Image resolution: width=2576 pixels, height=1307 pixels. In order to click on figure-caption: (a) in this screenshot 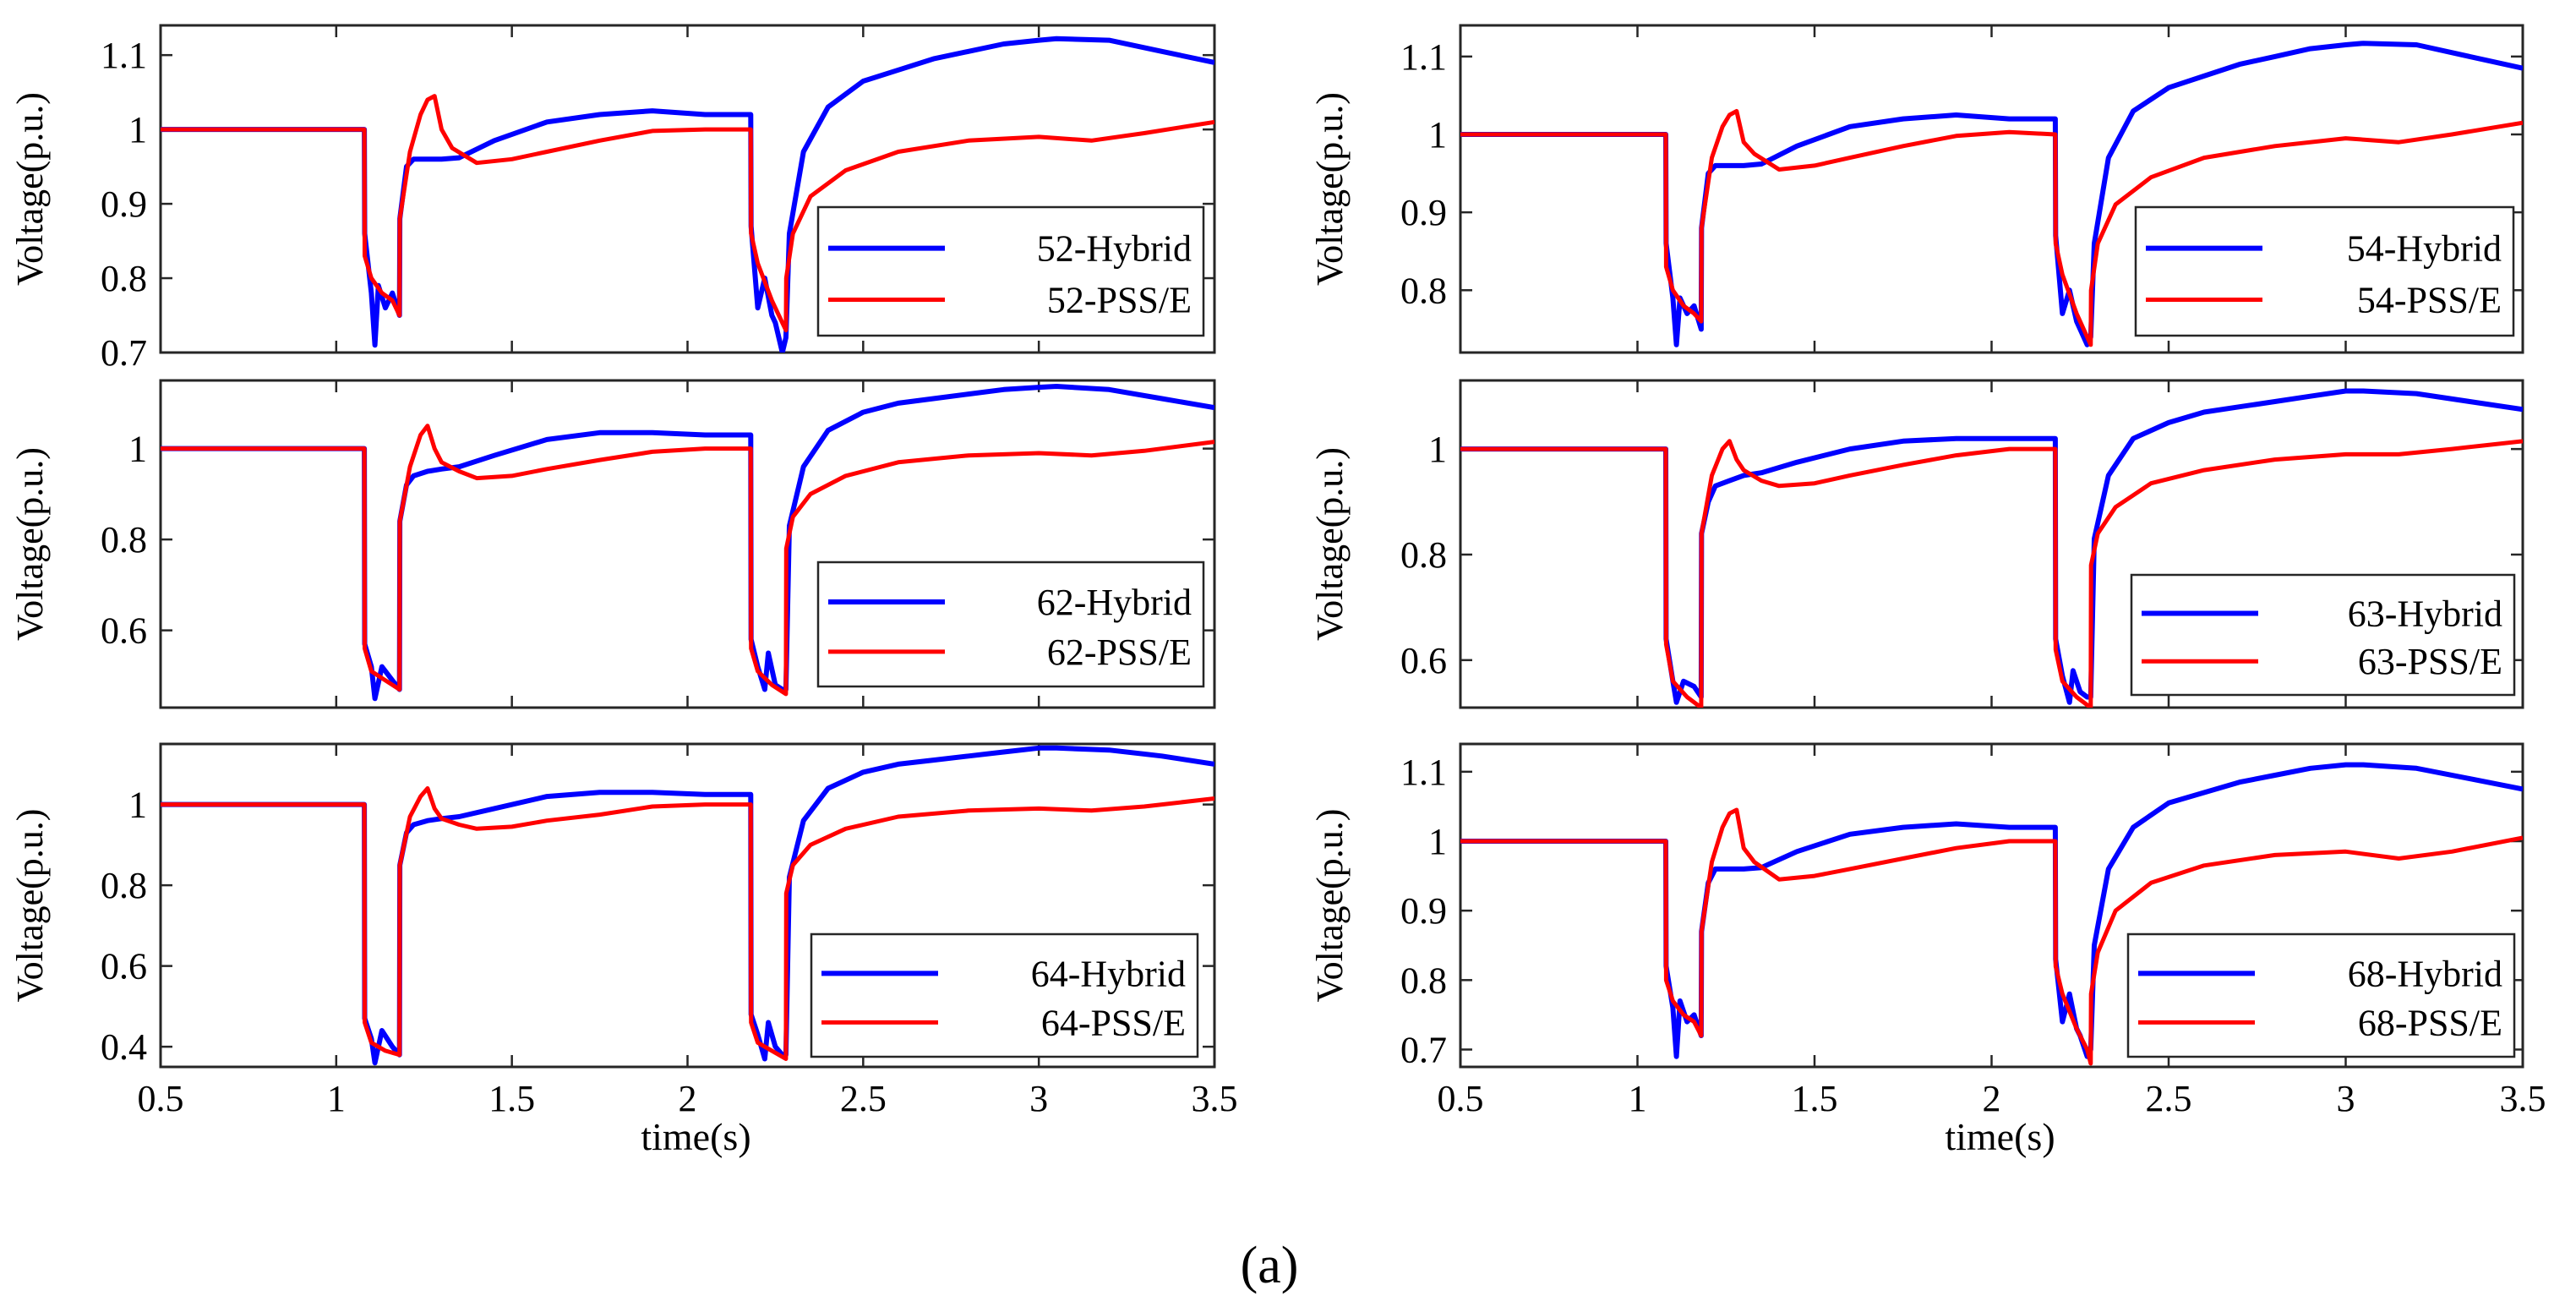, I will do `click(1270, 1265)`.